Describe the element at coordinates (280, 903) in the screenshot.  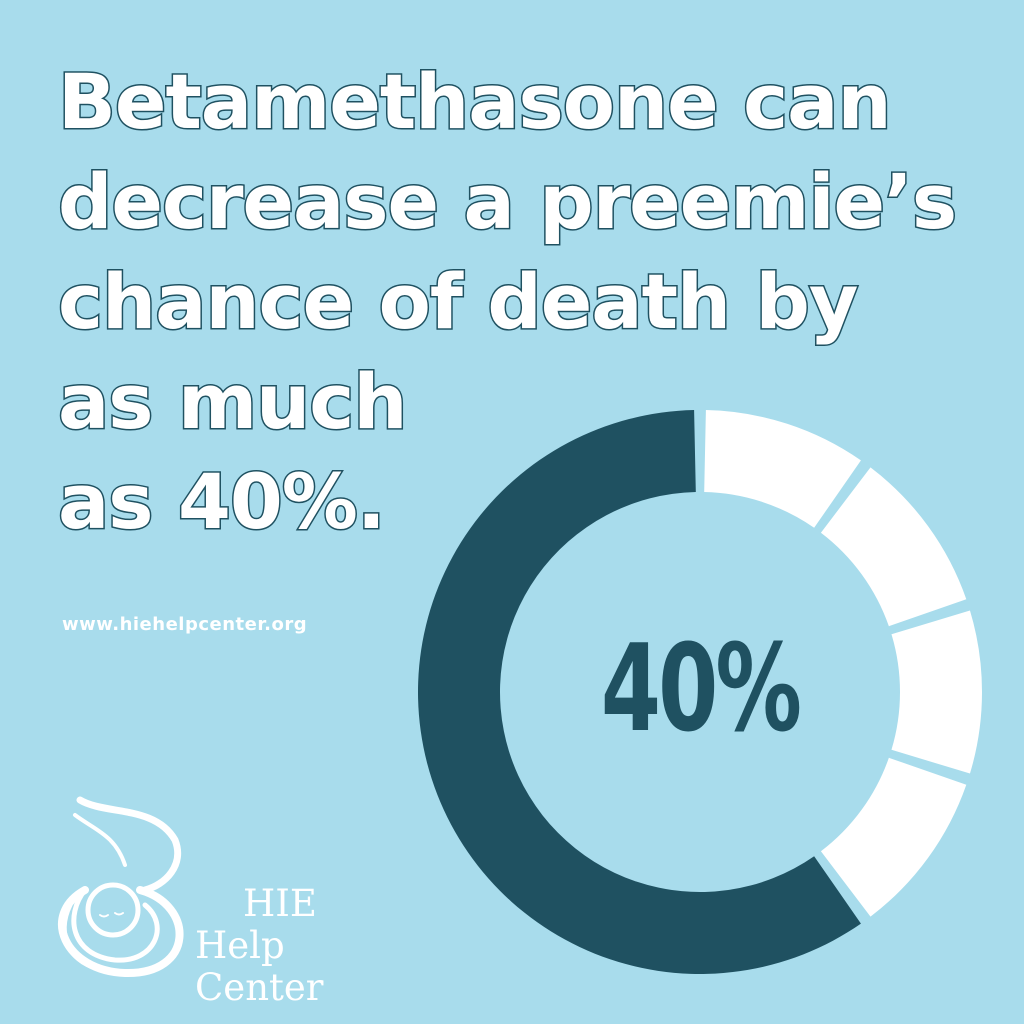
I see `logo-text-hie: HIE` at that location.